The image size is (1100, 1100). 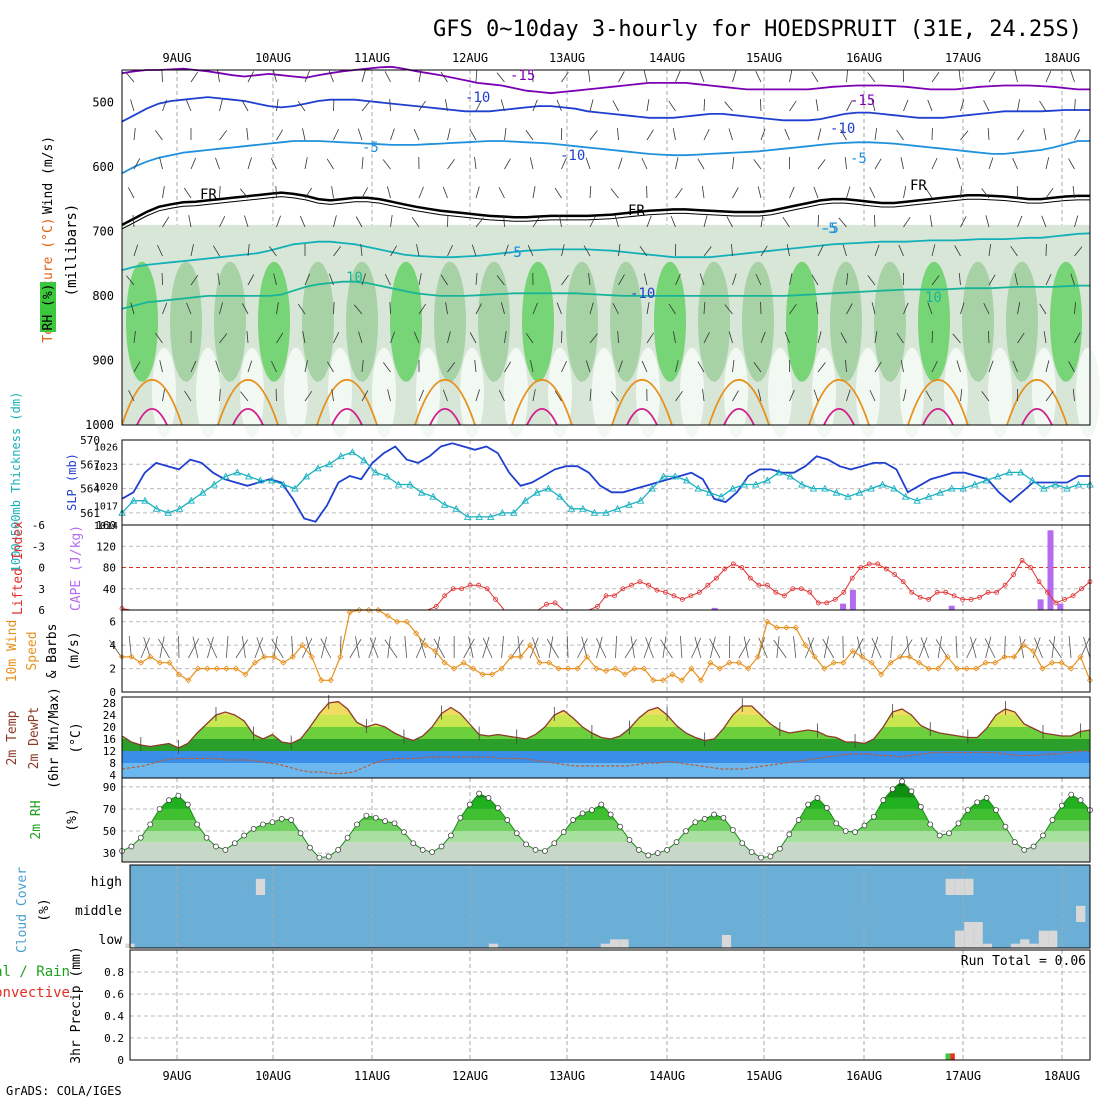 I want to click on rh-band, so click(x=606, y=852).